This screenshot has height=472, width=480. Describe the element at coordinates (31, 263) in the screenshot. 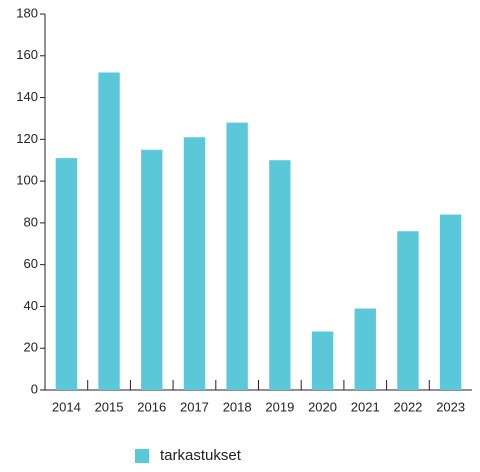

I see `y-tick-label: 60` at that location.